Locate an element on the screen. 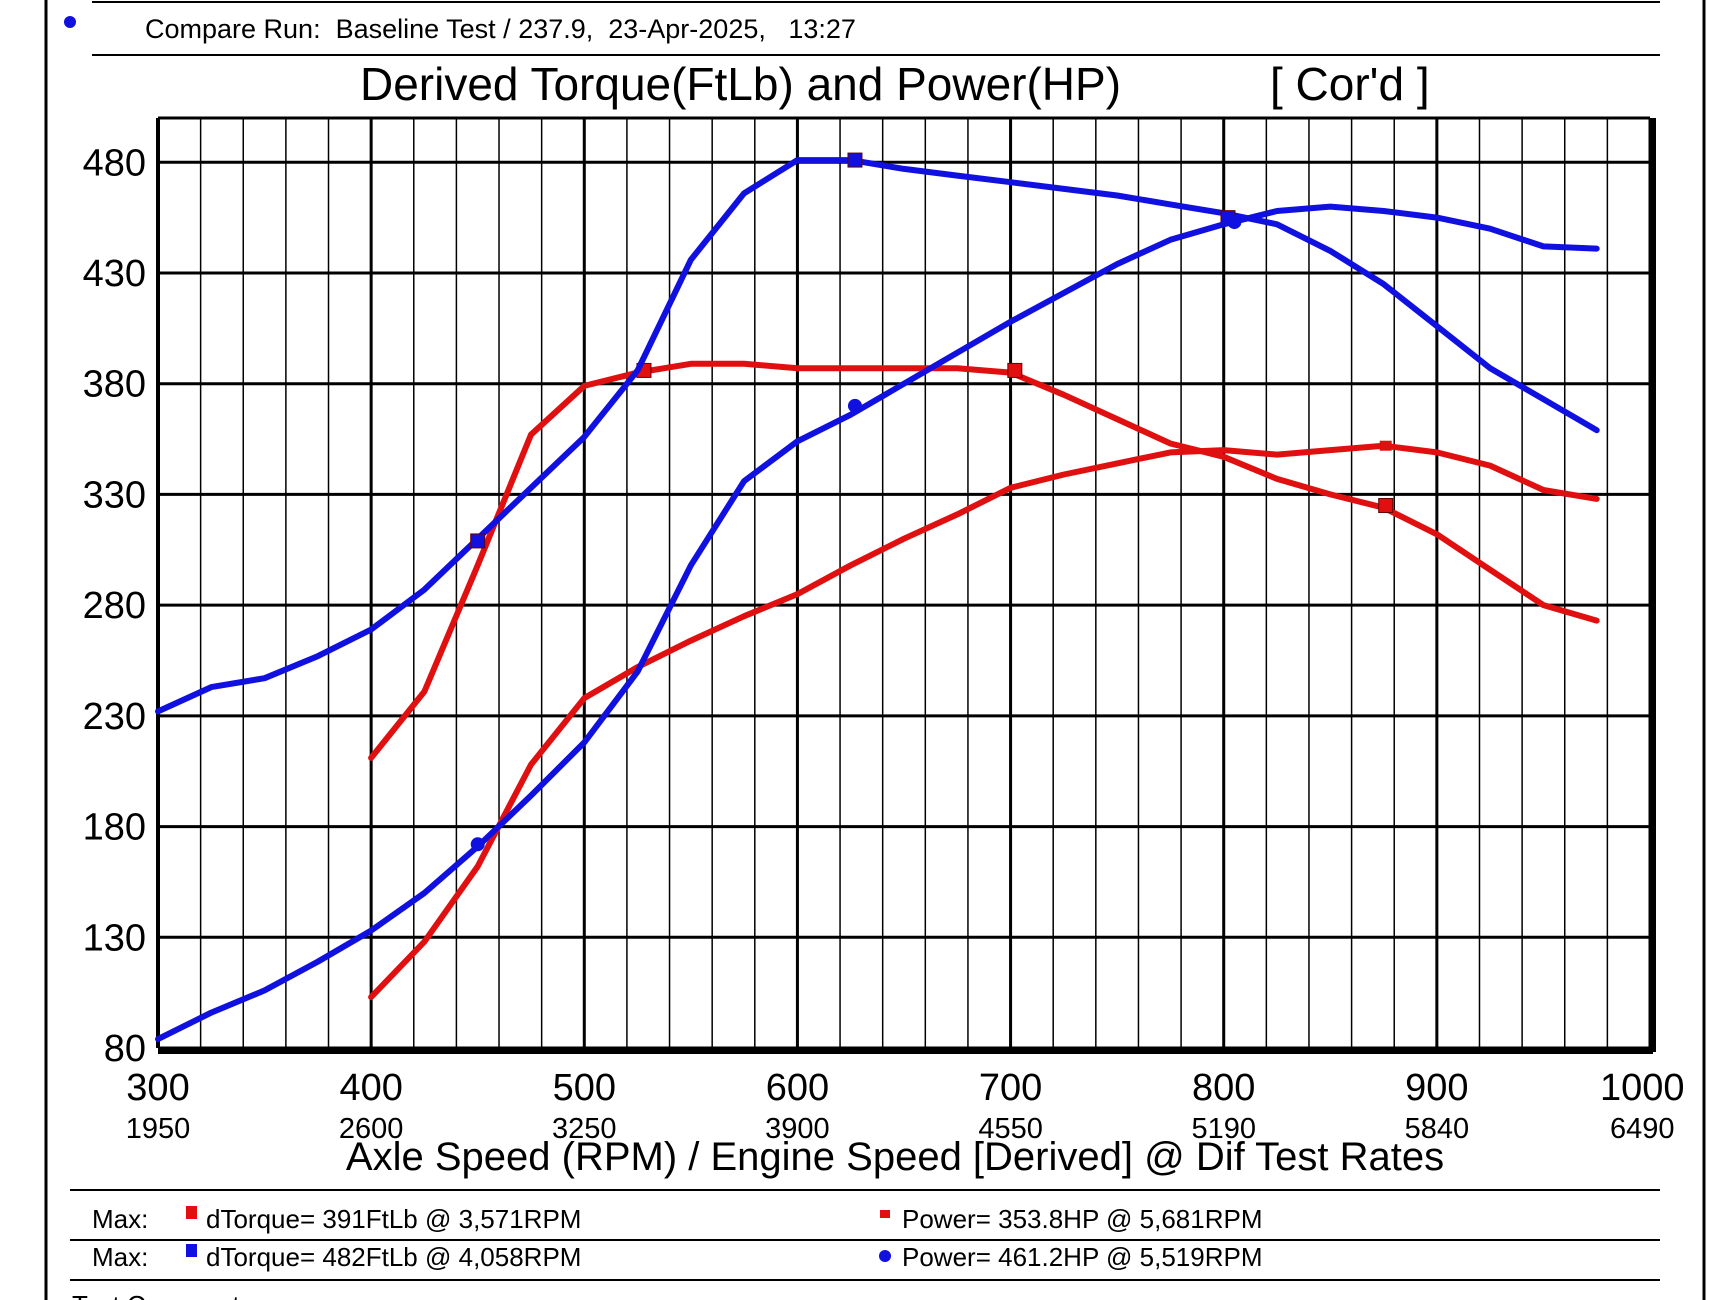  x-tick-label: 400 is located at coordinates (370, 1088).